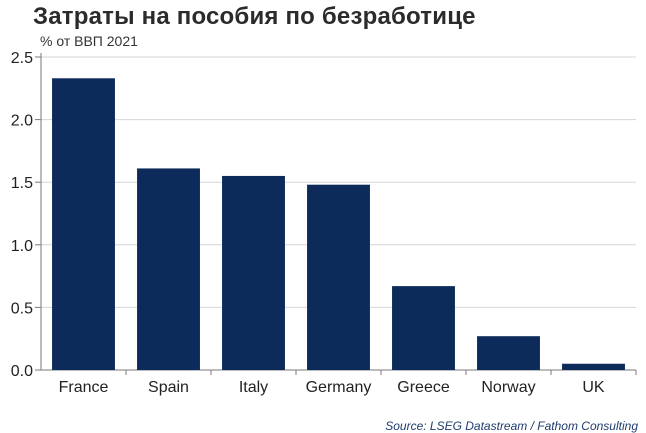  Describe the element at coordinates (22, 246) in the screenshot. I see `y-tick-label: 1.0` at that location.